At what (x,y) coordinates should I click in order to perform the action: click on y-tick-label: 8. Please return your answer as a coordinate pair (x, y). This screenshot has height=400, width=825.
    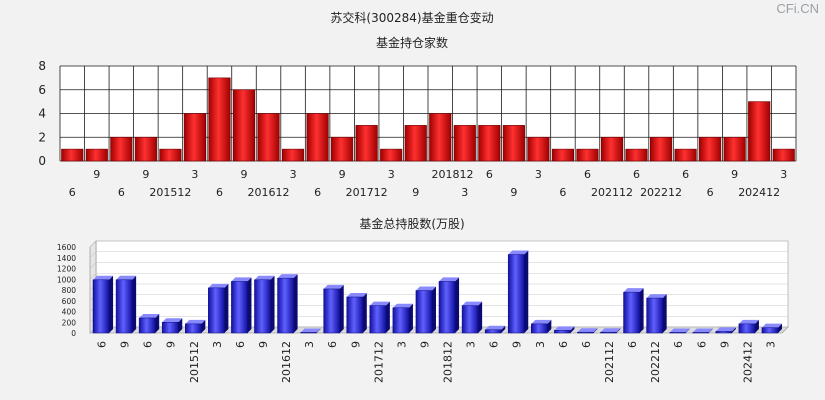
    Looking at the image, I should click on (42, 66).